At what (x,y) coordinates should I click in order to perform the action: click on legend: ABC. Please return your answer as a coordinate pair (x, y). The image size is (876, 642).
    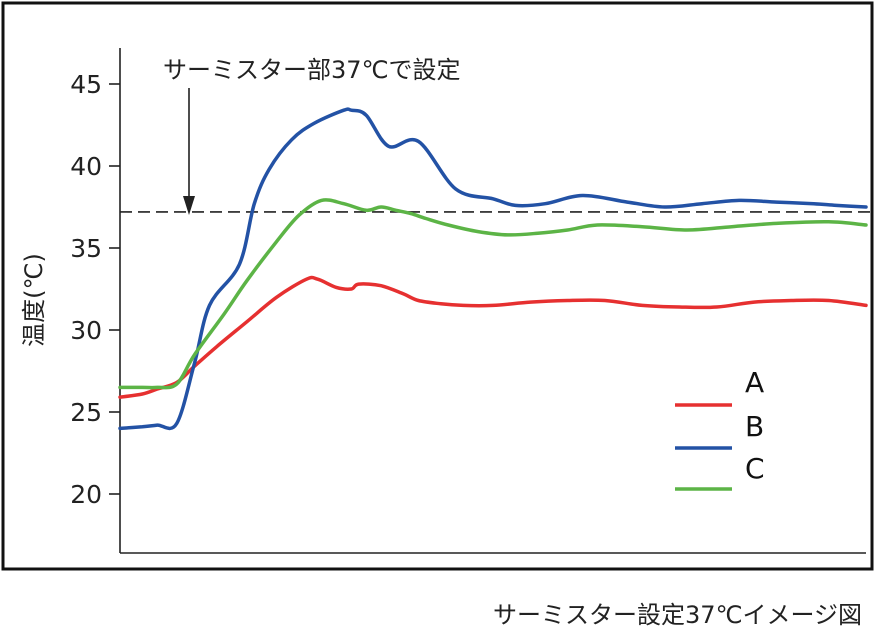
    Looking at the image, I should click on (720, 428).